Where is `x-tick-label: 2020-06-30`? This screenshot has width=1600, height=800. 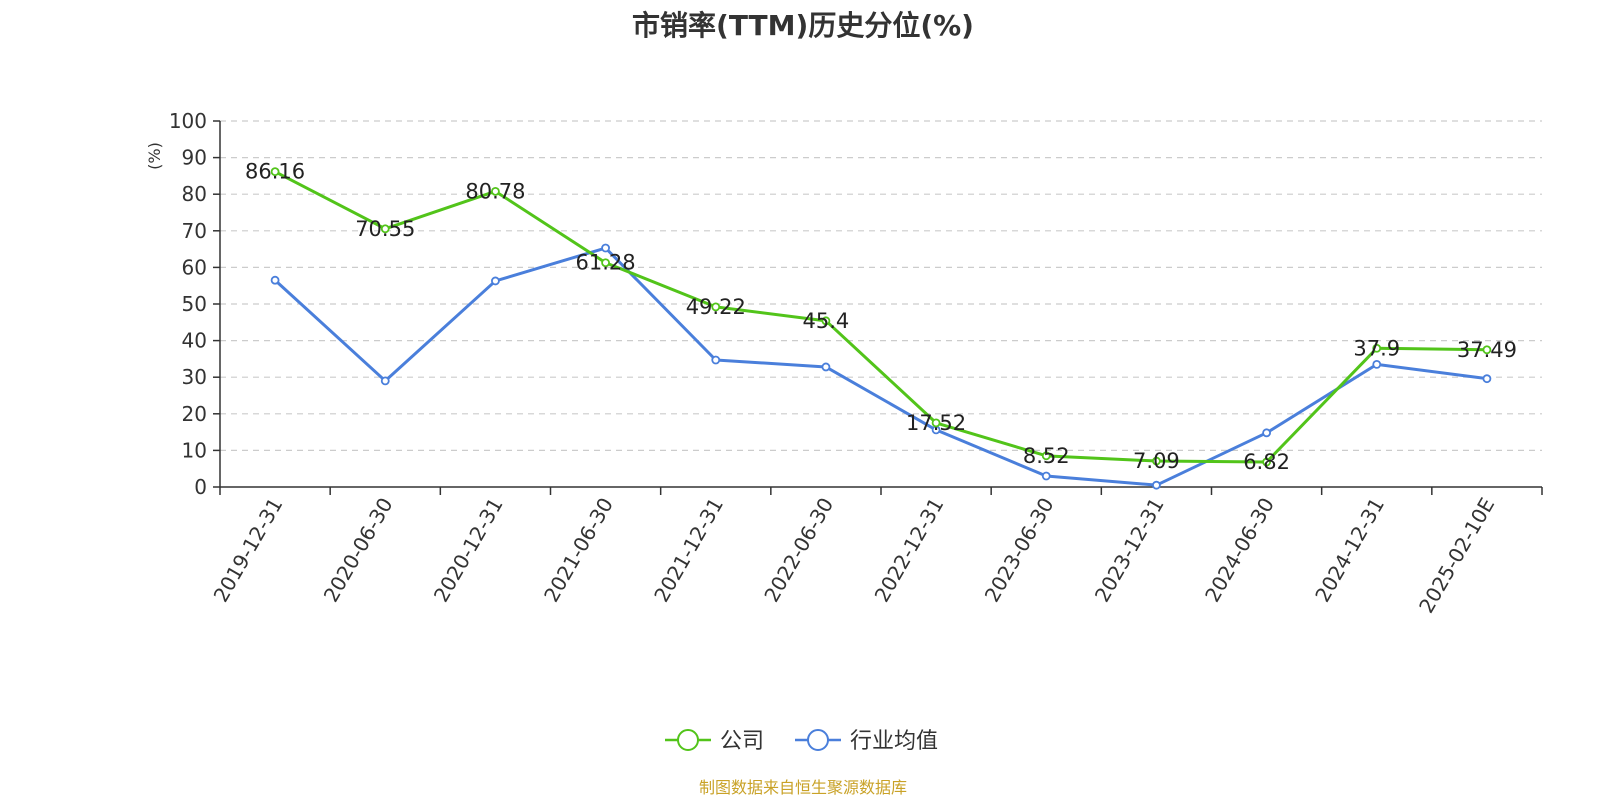 x-tick-label: 2020-06-30 is located at coordinates (358, 550).